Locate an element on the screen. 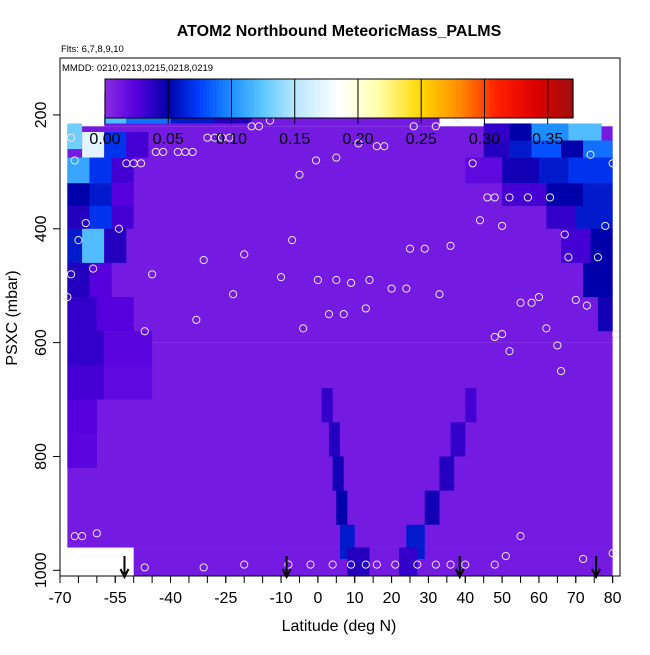  colorbar-tick-label: 0.05 is located at coordinates (168, 139).